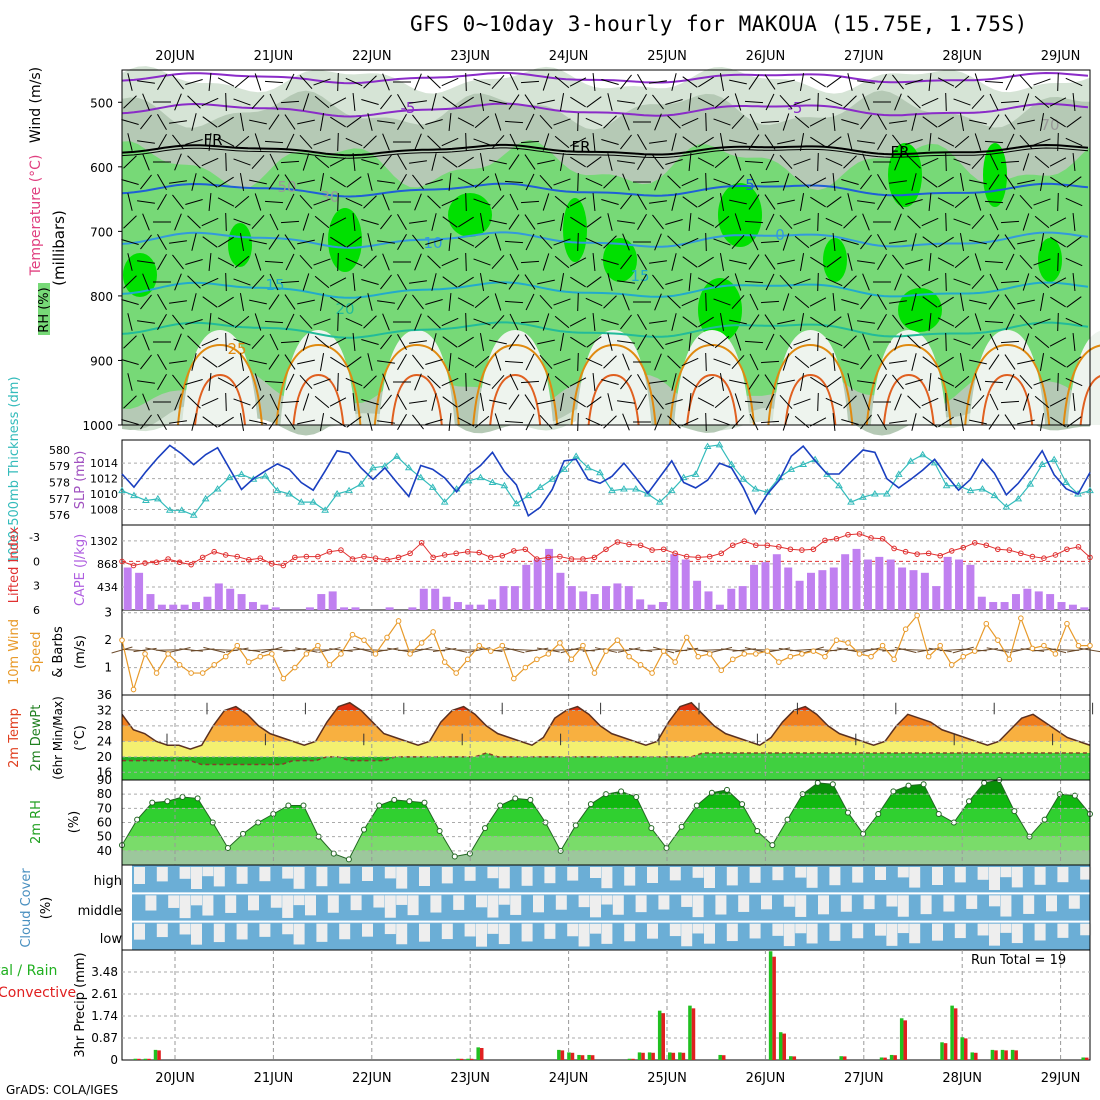 Image resolution: width=1100 pixels, height=1100 pixels. I want to click on precip-axis-title: 3hr Precip (mm), so click(80, 1004).